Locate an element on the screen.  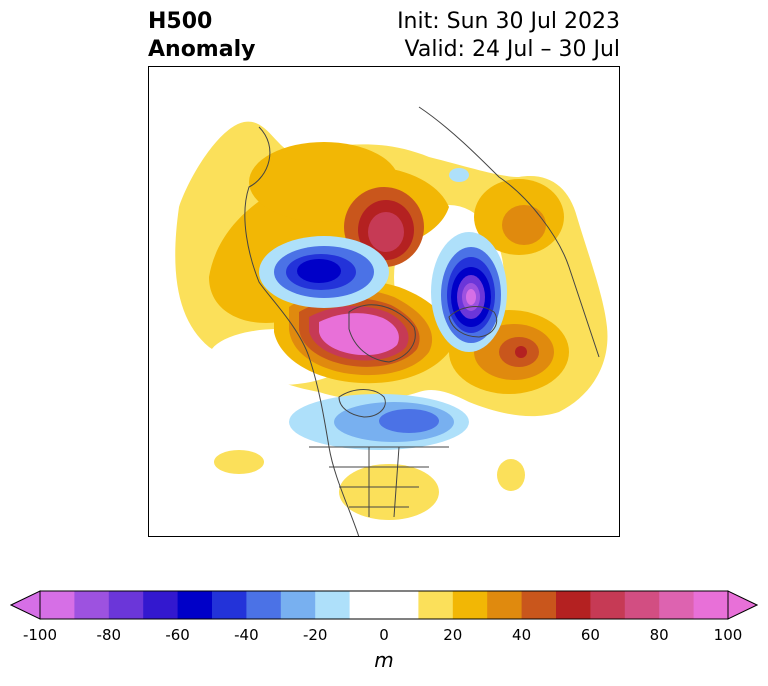
valid-range: Valid: 24 Jul – 30 Jul is located at coordinates (512, 49).